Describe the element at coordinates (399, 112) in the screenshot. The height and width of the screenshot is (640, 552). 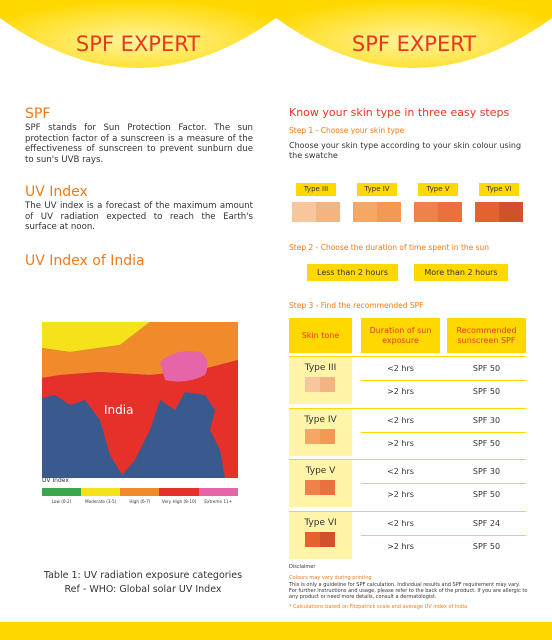
I see `steps-title: Know your skin type in three easy steps` at that location.